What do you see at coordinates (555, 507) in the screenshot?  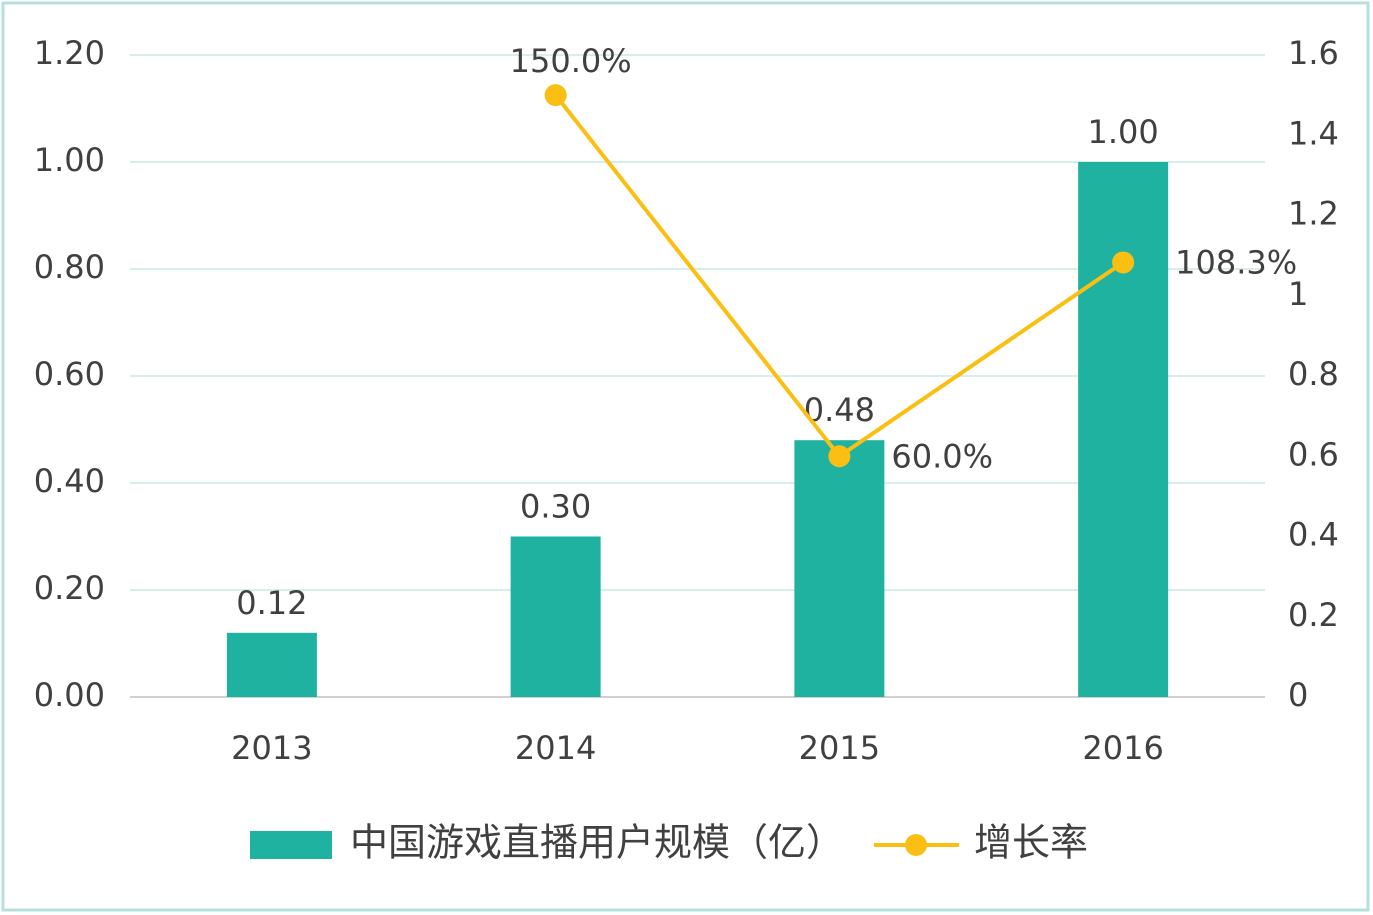 I see `bar-value-label: 0.30` at bounding box center [555, 507].